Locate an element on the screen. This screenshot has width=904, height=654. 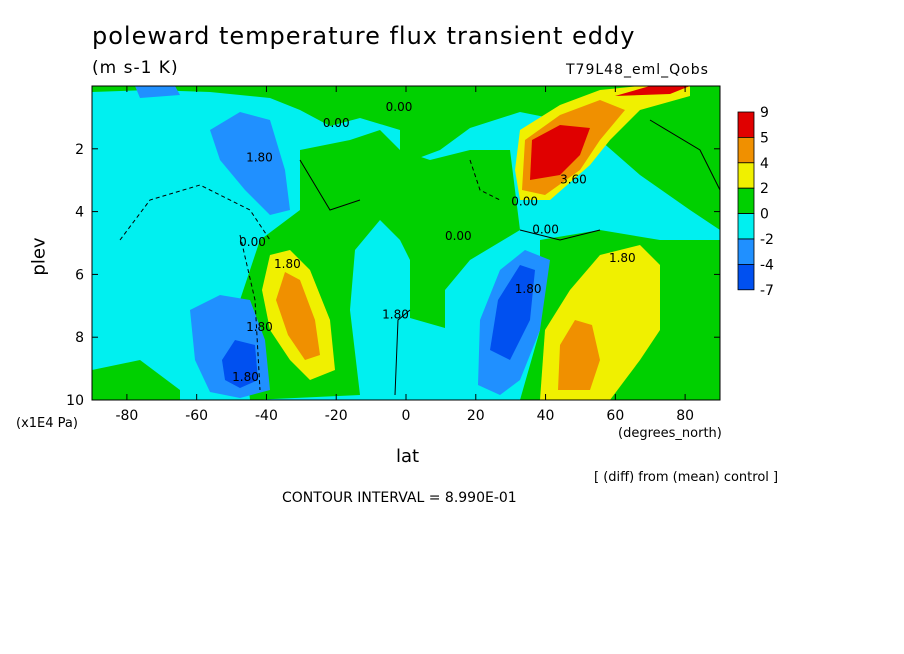
x-tick-label: 40 is located at coordinates (546, 416).